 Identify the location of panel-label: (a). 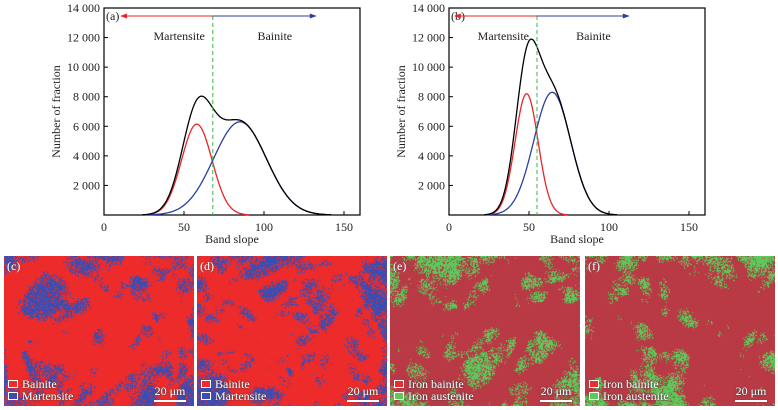
(112, 16).